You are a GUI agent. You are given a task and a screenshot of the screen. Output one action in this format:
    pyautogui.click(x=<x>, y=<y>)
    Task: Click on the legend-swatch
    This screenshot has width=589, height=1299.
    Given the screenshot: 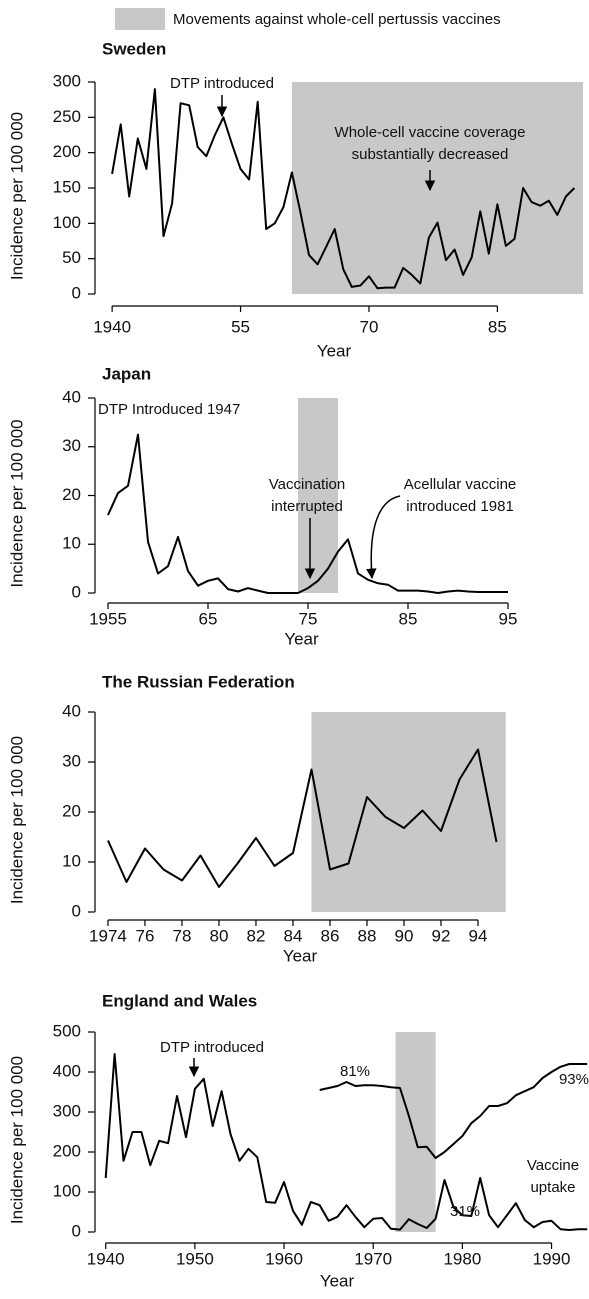 What is the action you would take?
    pyautogui.click(x=140, y=19)
    